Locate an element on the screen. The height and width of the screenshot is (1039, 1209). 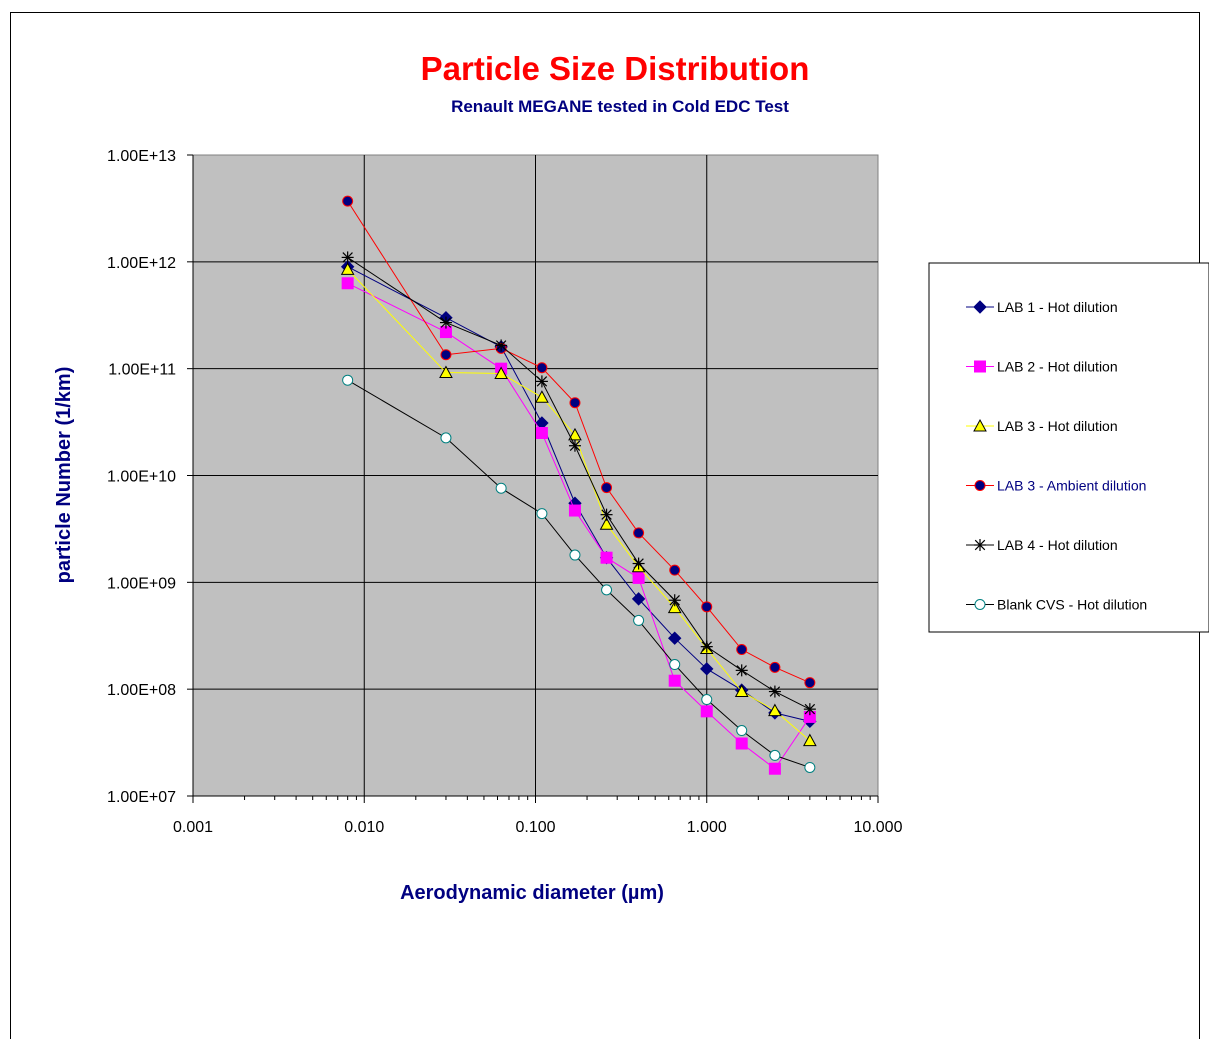
legend-item: Blank CVS - Hot dilution is located at coordinates (1056, 605).